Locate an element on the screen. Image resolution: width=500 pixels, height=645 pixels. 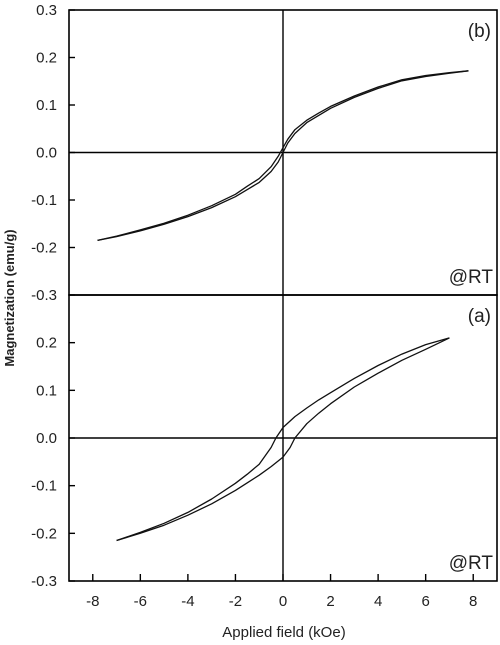
x-tick-label: -4 is located at coordinates (187, 601).